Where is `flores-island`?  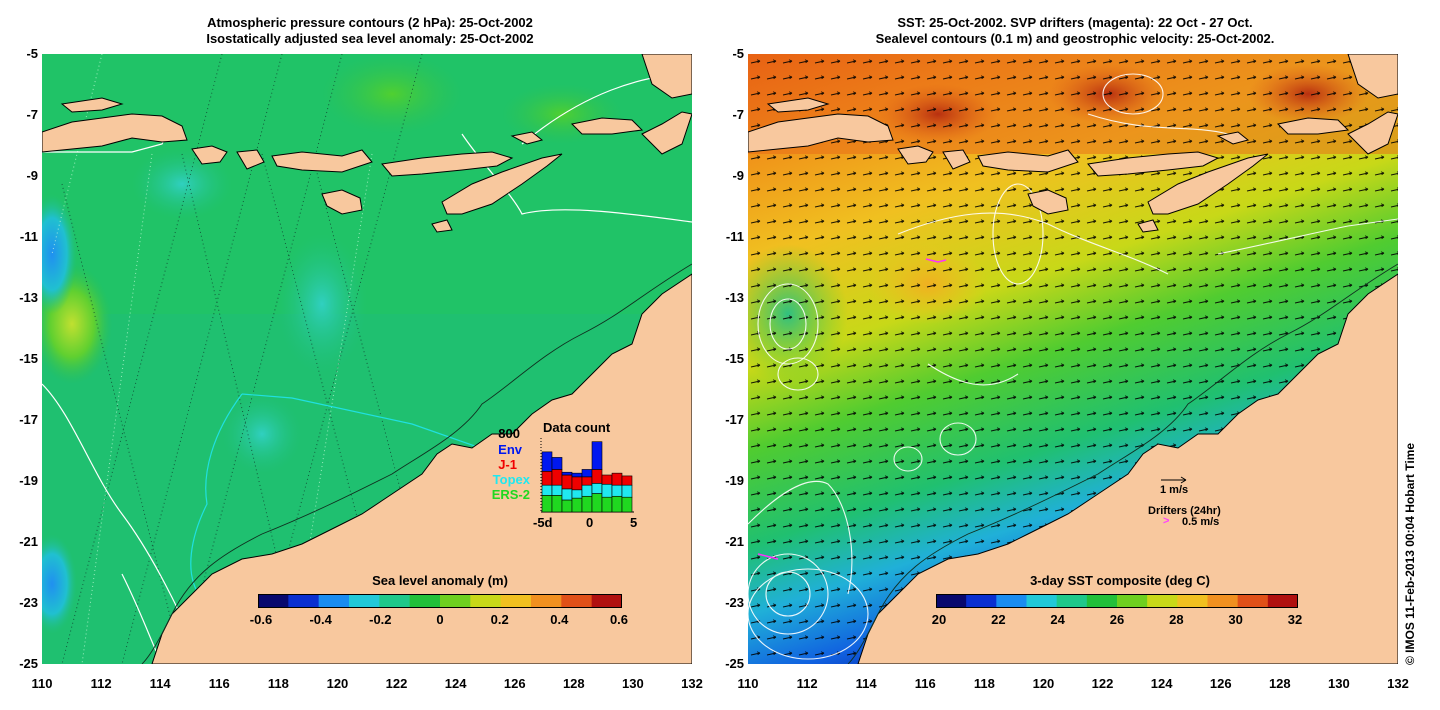 flores-island is located at coordinates (447, 164).